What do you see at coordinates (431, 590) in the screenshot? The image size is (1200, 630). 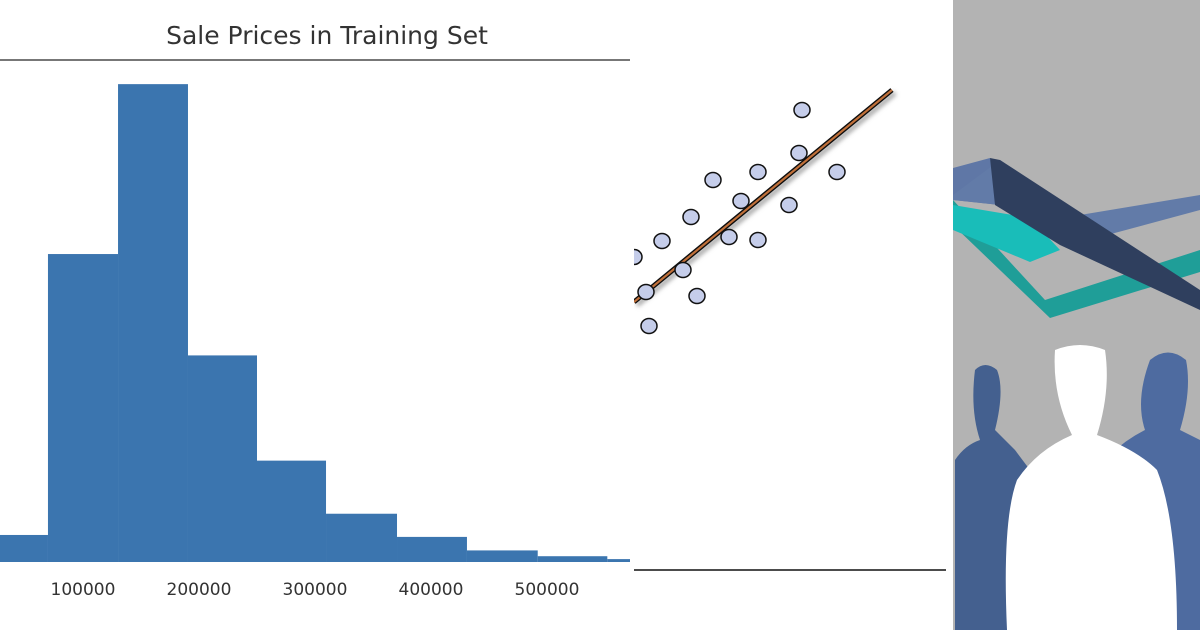 I see `x-tick-label: 400000` at bounding box center [431, 590].